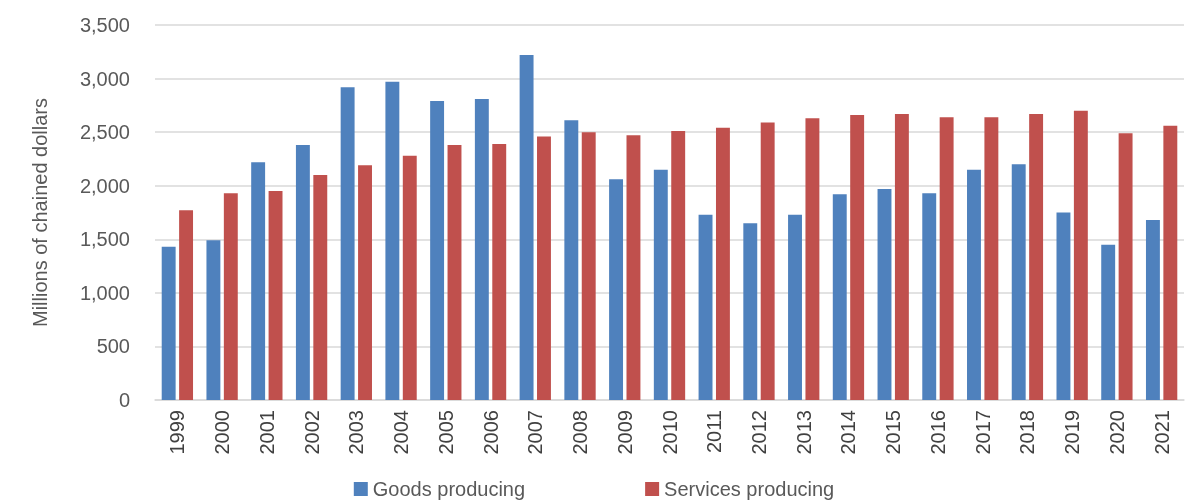 This screenshot has width=1188, height=504. What do you see at coordinates (449, 489) in the screenshot?
I see `legend-label: Goods producing` at bounding box center [449, 489].